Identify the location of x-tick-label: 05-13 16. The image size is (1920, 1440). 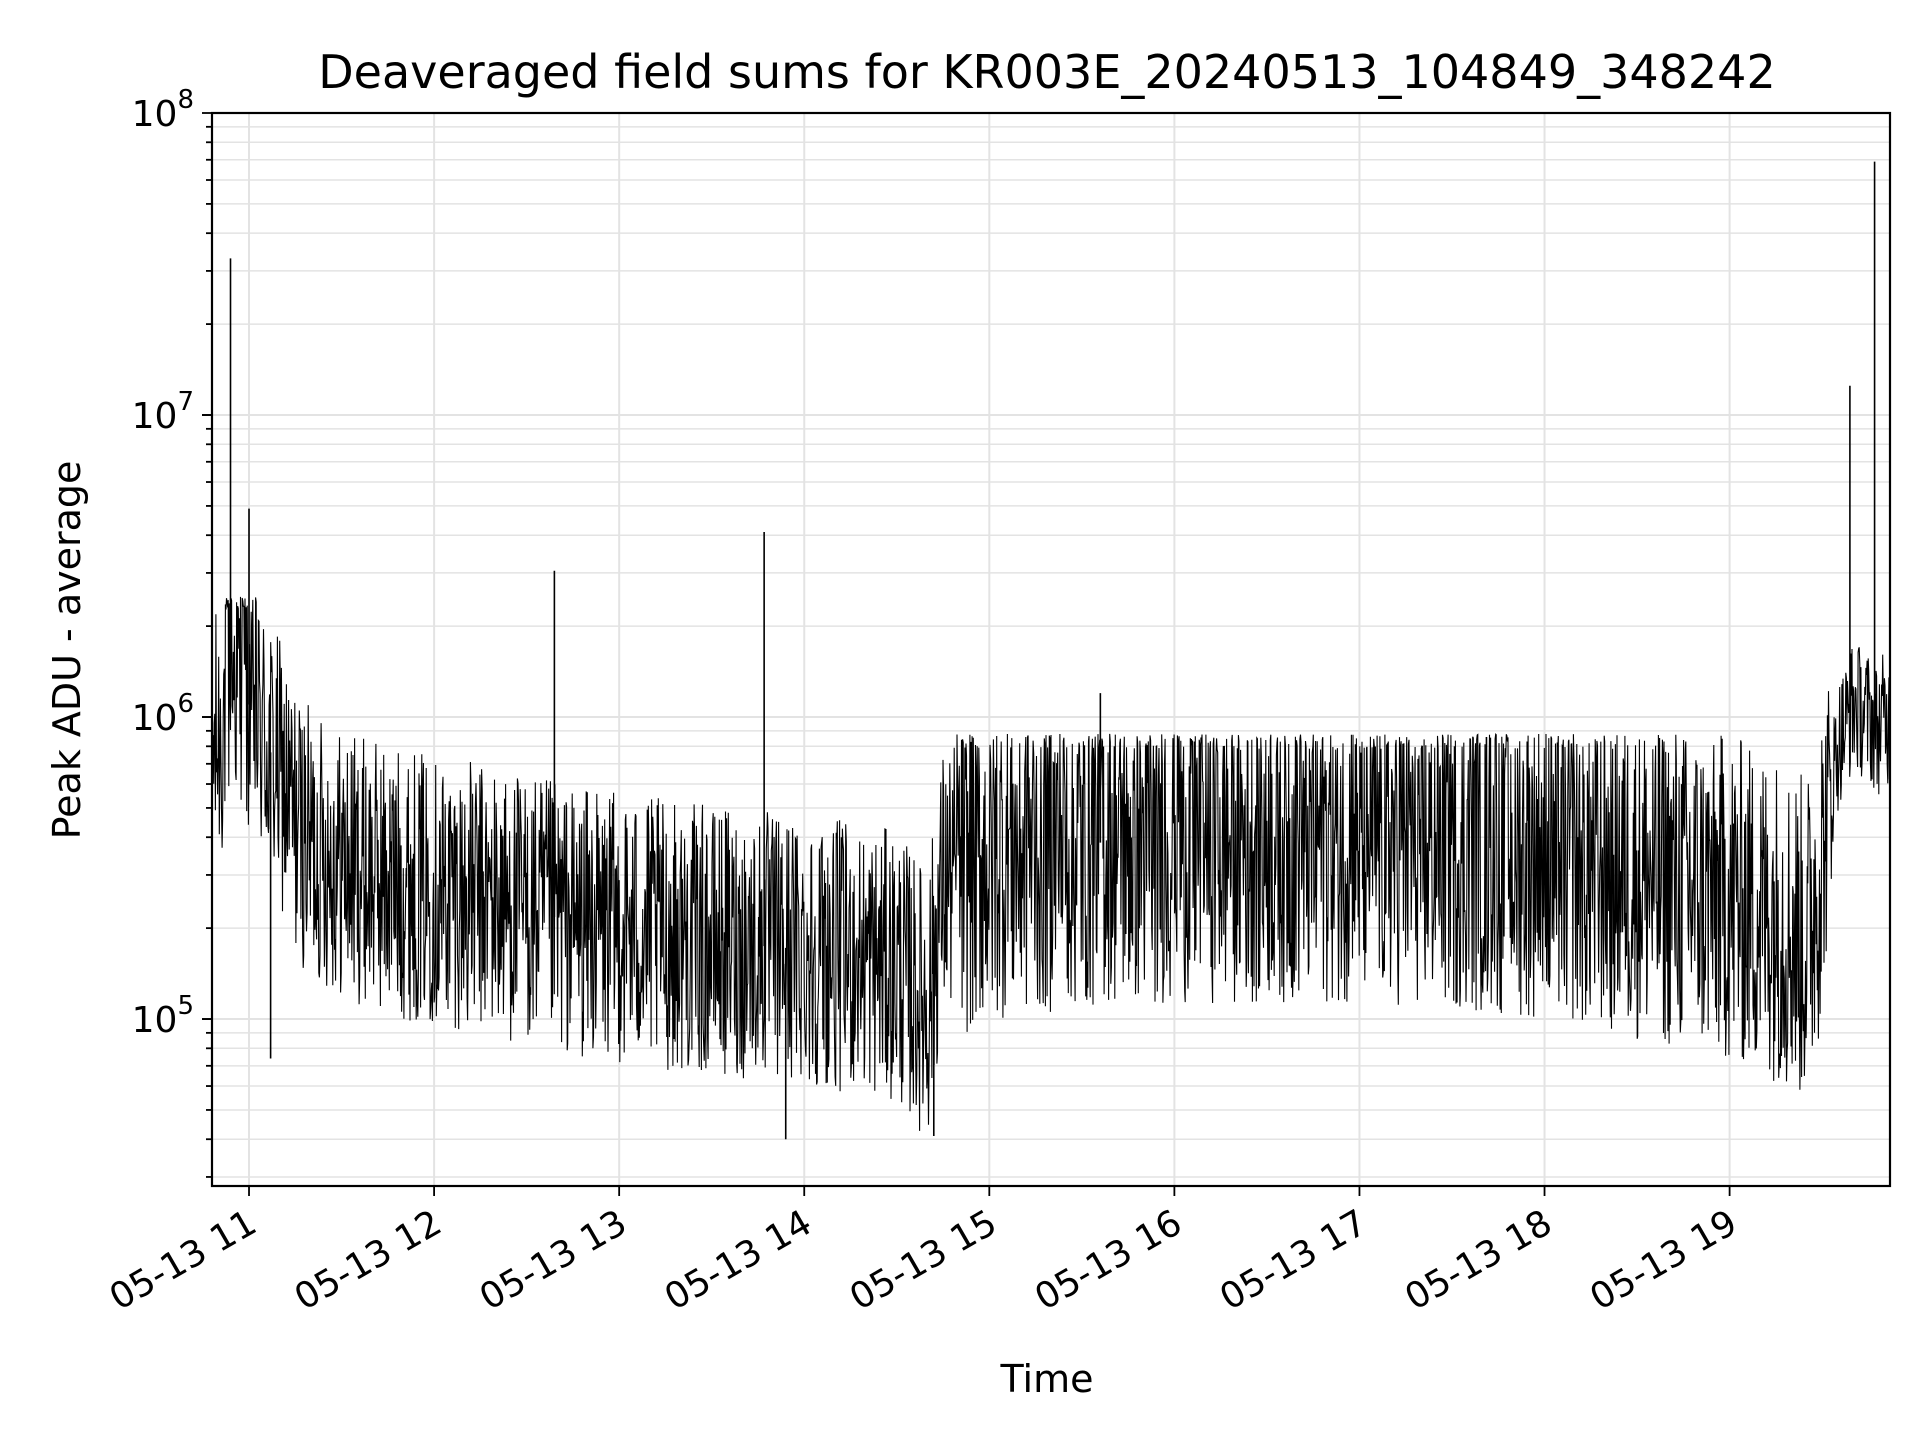
(1108, 1260).